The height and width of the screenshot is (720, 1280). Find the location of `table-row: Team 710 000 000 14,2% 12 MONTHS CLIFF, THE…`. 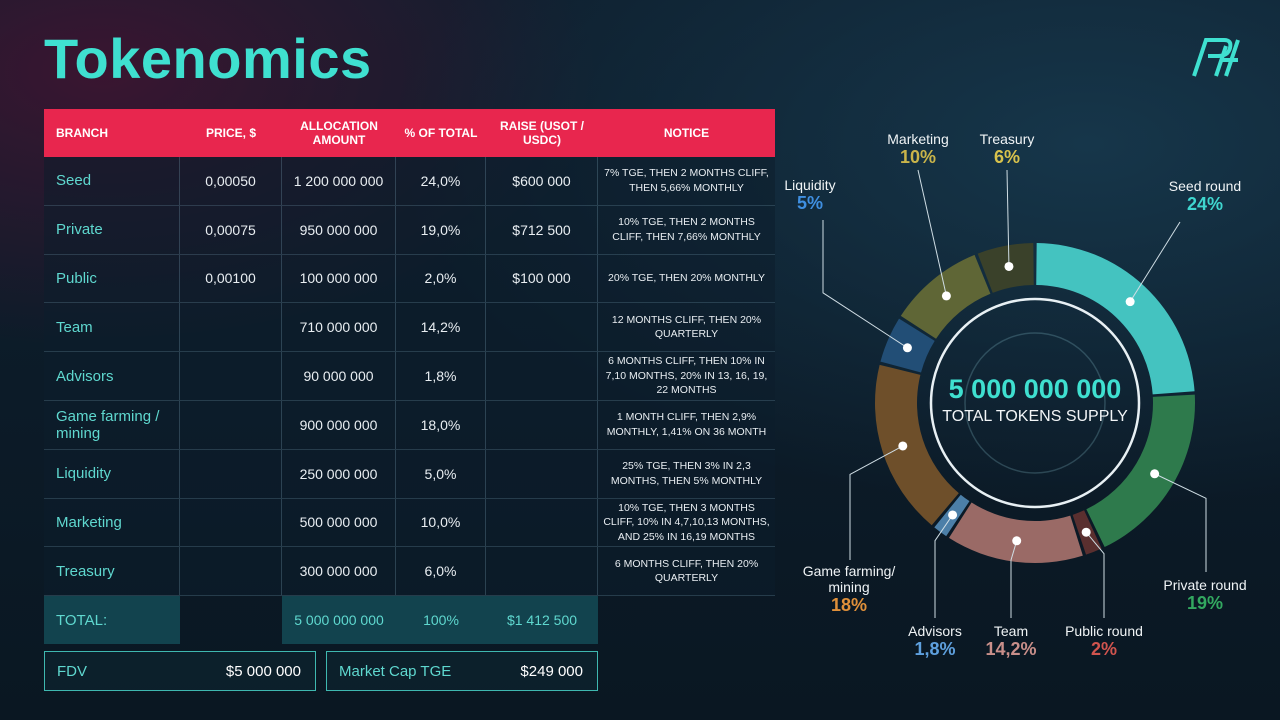

table-row: Team 710 000 000 14,2% 12 MONTHS CLIFF, THE… is located at coordinates (409, 328).